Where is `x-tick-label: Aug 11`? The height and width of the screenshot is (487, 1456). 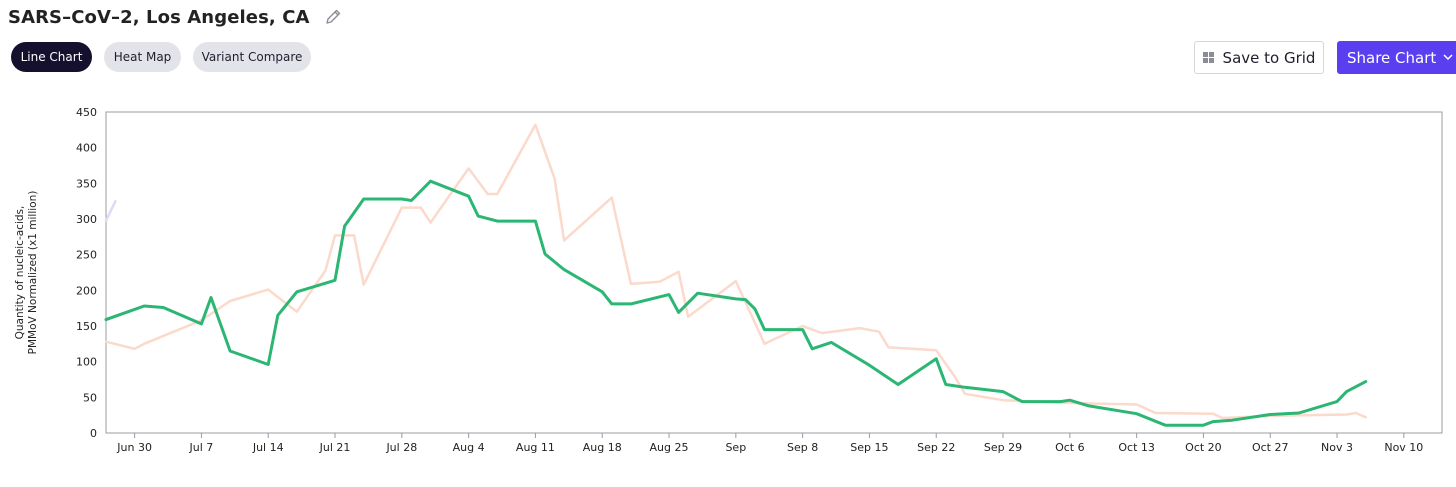
x-tick-label: Aug 11 is located at coordinates (535, 447).